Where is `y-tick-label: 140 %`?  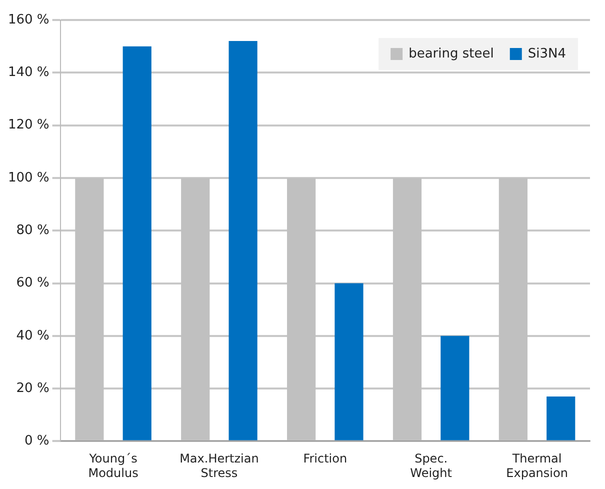
y-tick-label: 140 % is located at coordinates (29, 72).